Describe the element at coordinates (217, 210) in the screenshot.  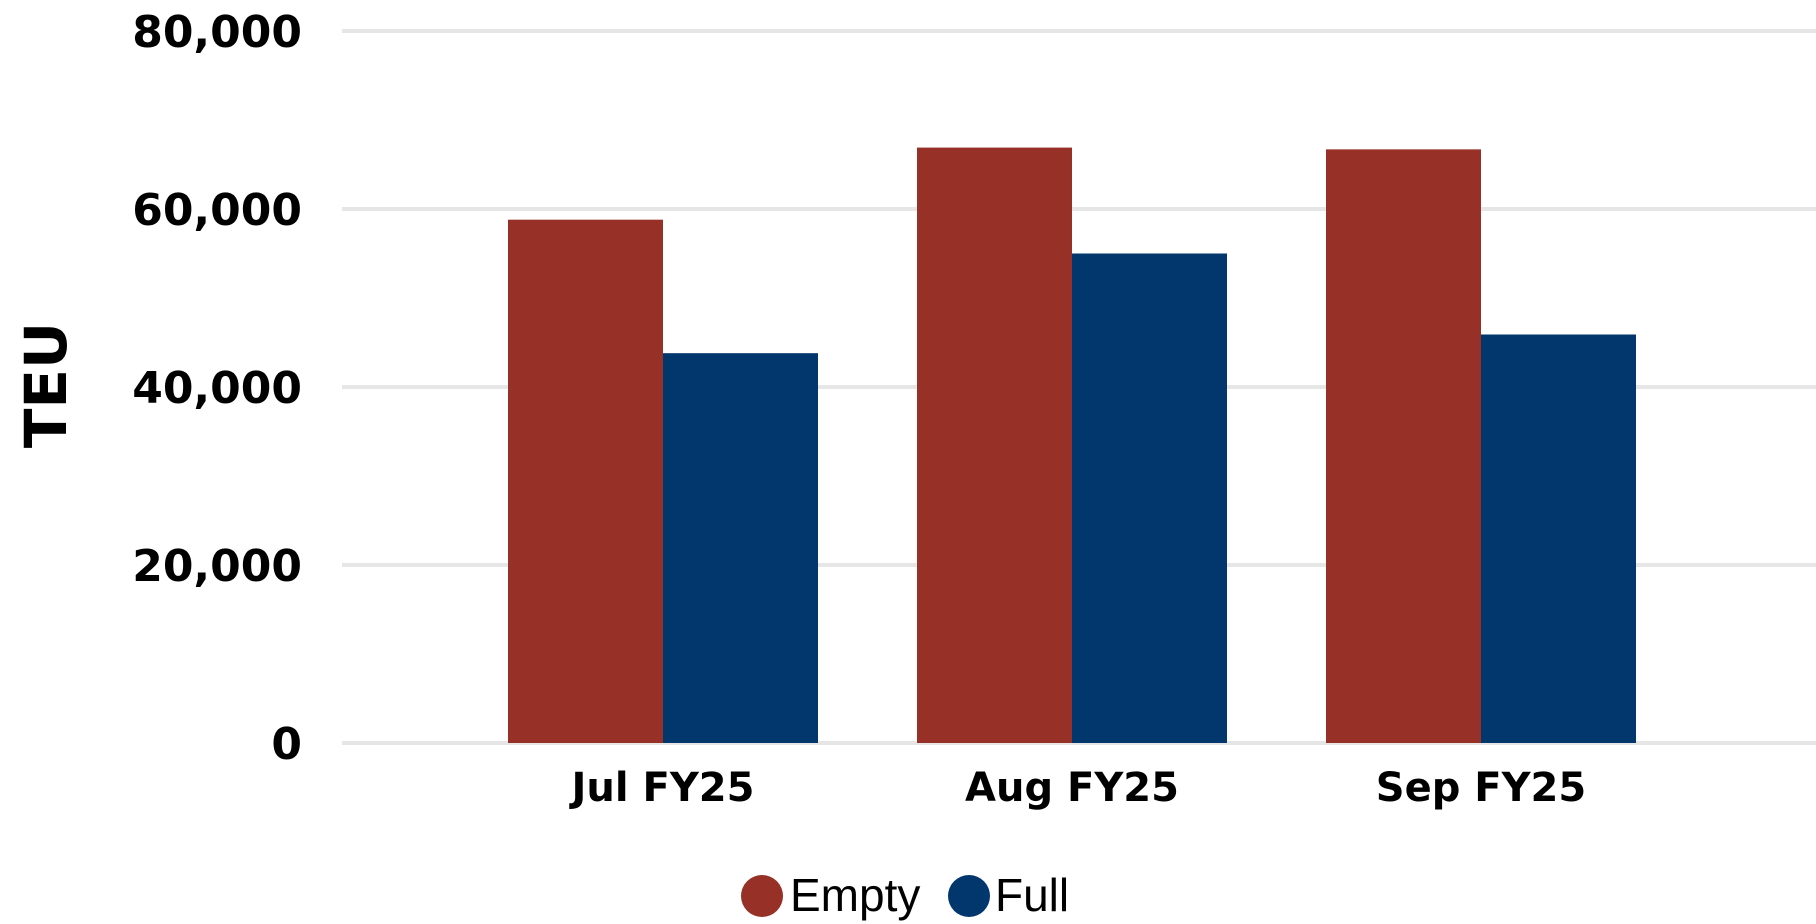
I see `y-tick-label: 60,000` at that location.